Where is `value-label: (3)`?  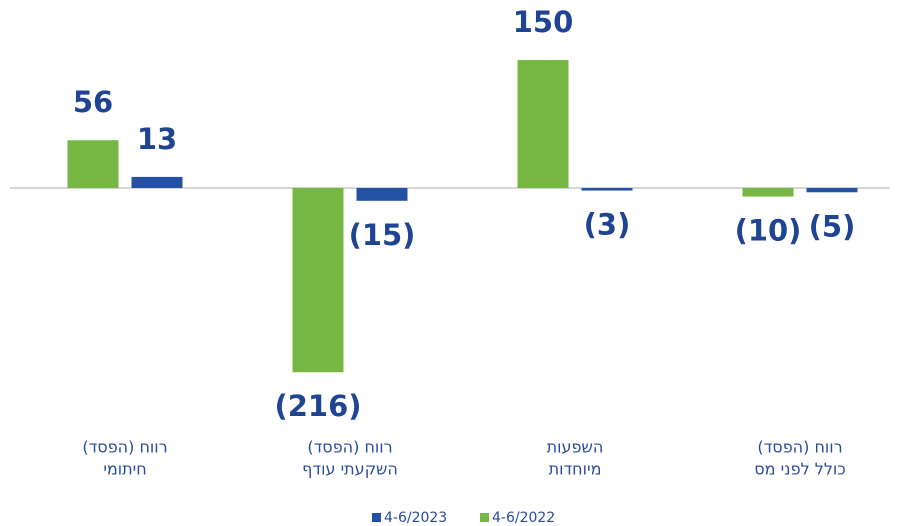
value-label: (3) is located at coordinates (607, 225).